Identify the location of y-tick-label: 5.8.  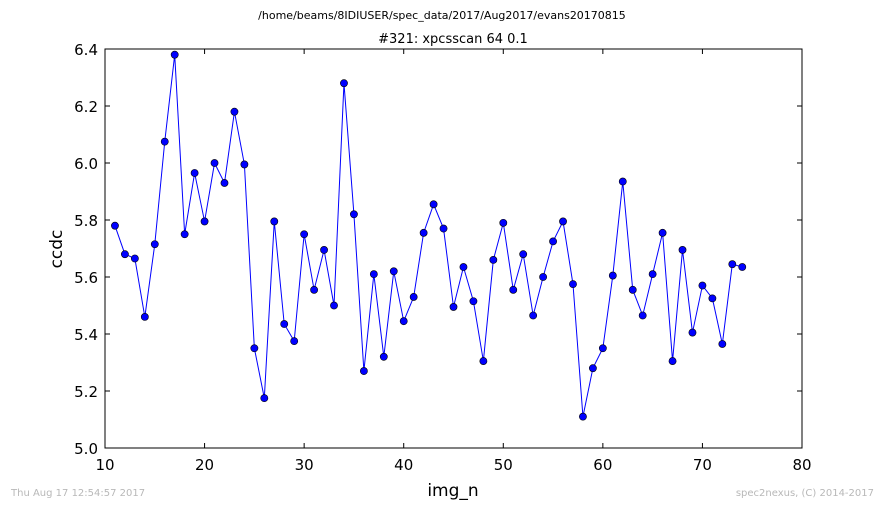
(86, 221).